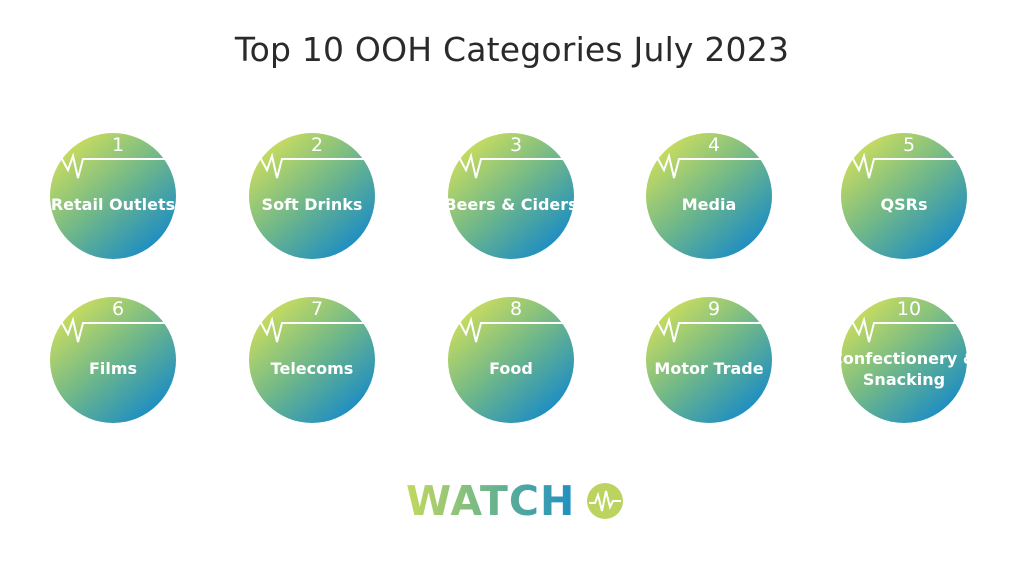 Image resolution: width=1024 pixels, height=563 pixels. I want to click on rank-number: 3, so click(516, 145).